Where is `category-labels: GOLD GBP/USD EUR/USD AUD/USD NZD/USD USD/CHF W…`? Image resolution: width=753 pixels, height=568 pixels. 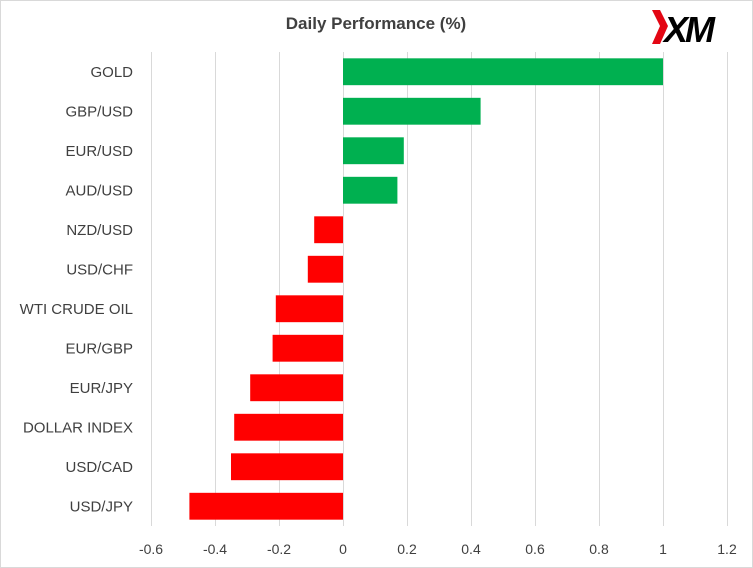
category-labels: GOLD GBP/USD EUR/USD AUD/USD NZD/USD USD/CHF W… is located at coordinates (77, 290).